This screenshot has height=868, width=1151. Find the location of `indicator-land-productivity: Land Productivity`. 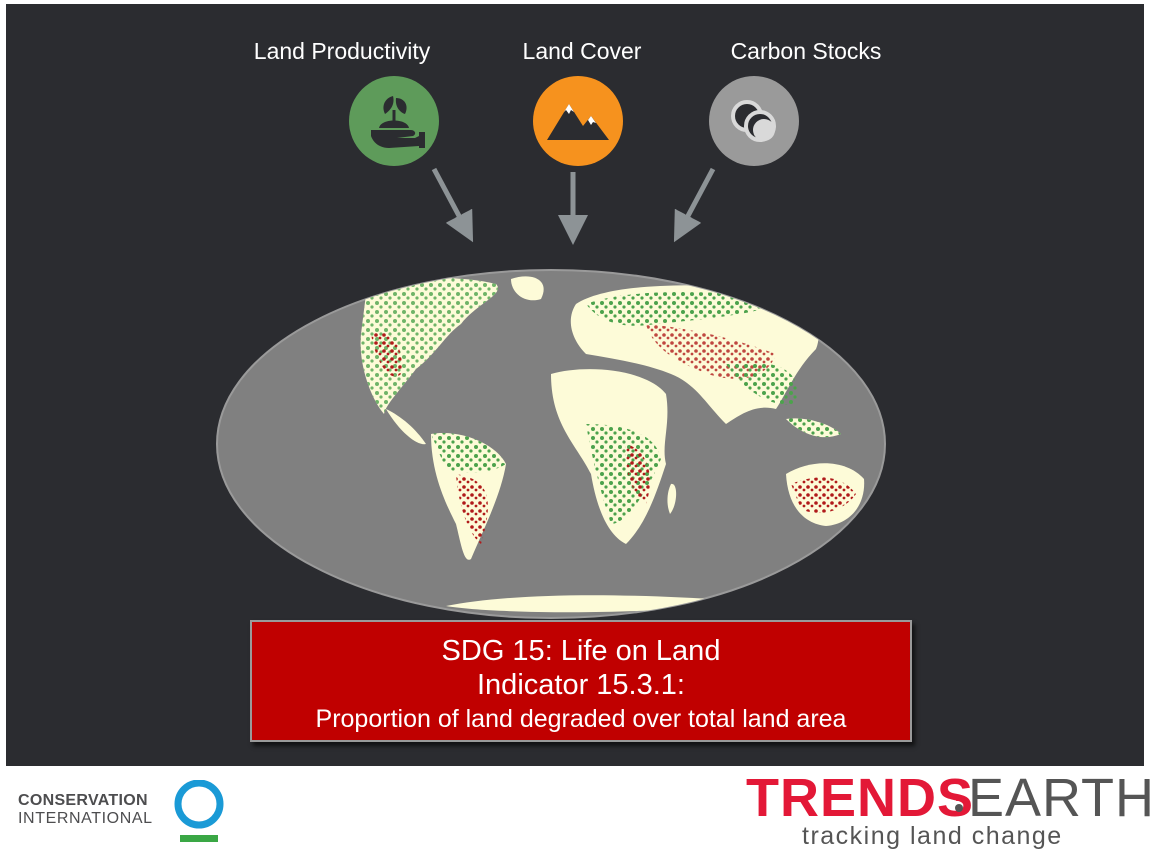

indicator-land-productivity: Land Productivity is located at coordinates (342, 51).